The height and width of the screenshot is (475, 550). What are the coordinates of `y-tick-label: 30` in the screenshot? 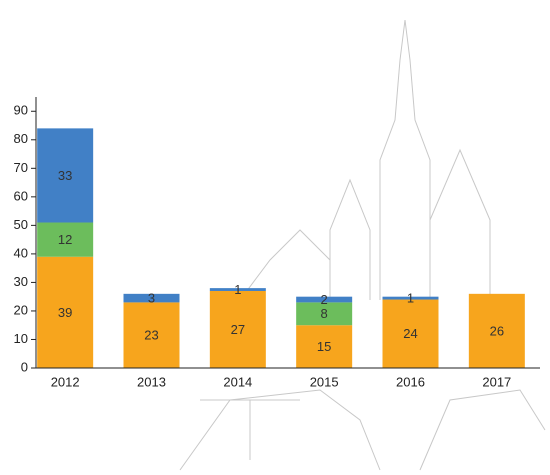 It's located at (21, 281).